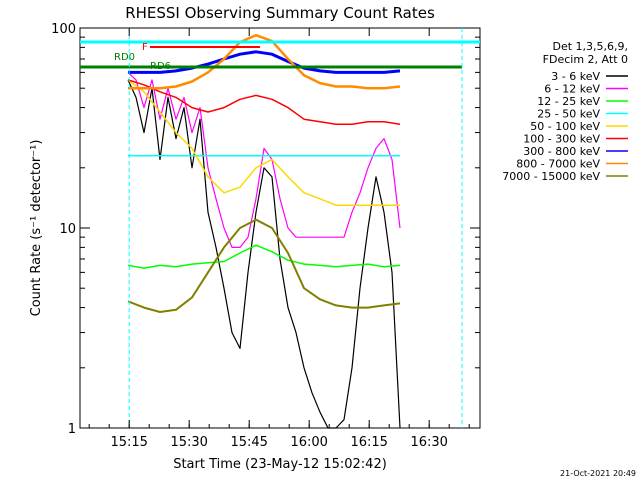 This screenshot has height=480, width=640. I want to click on legend-entry-label: 7000 - 15000 keV, so click(551, 176).